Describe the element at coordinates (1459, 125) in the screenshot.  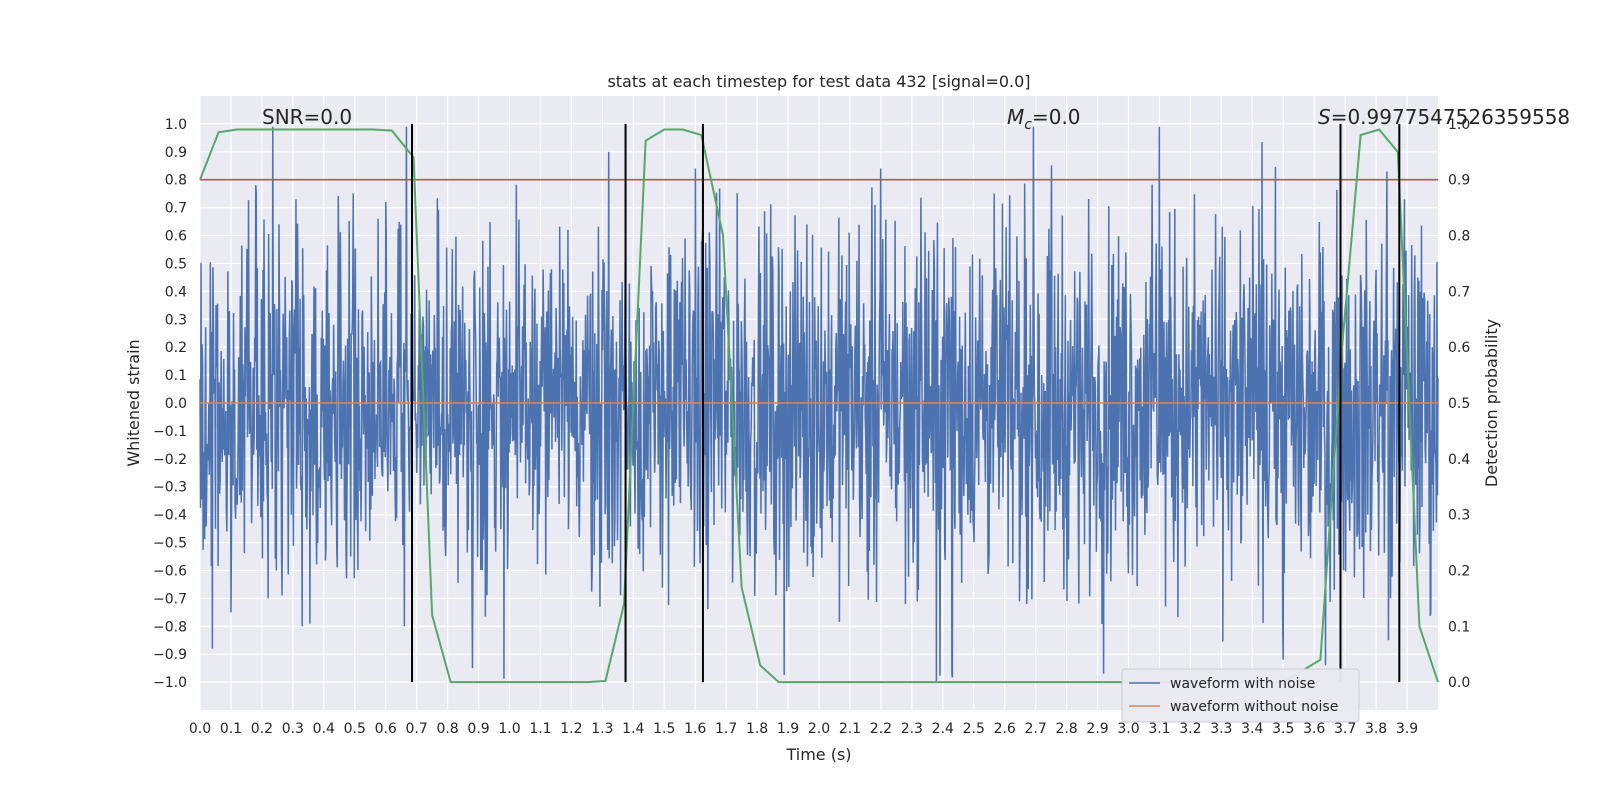
I see `y2-tick-label: 1.0` at that location.